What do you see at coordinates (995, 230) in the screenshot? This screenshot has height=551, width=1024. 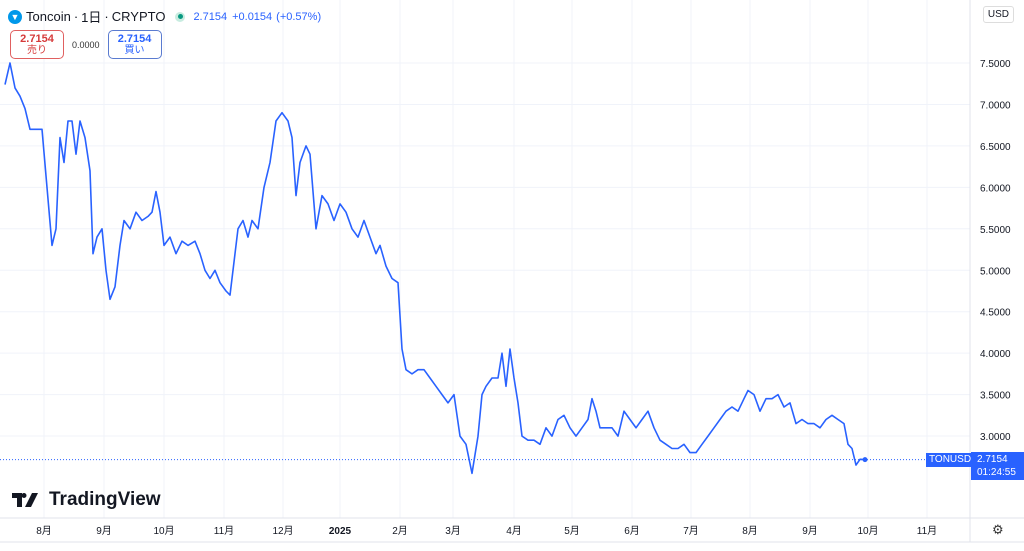 I see `price-tick-label: 5.5000` at bounding box center [995, 230].